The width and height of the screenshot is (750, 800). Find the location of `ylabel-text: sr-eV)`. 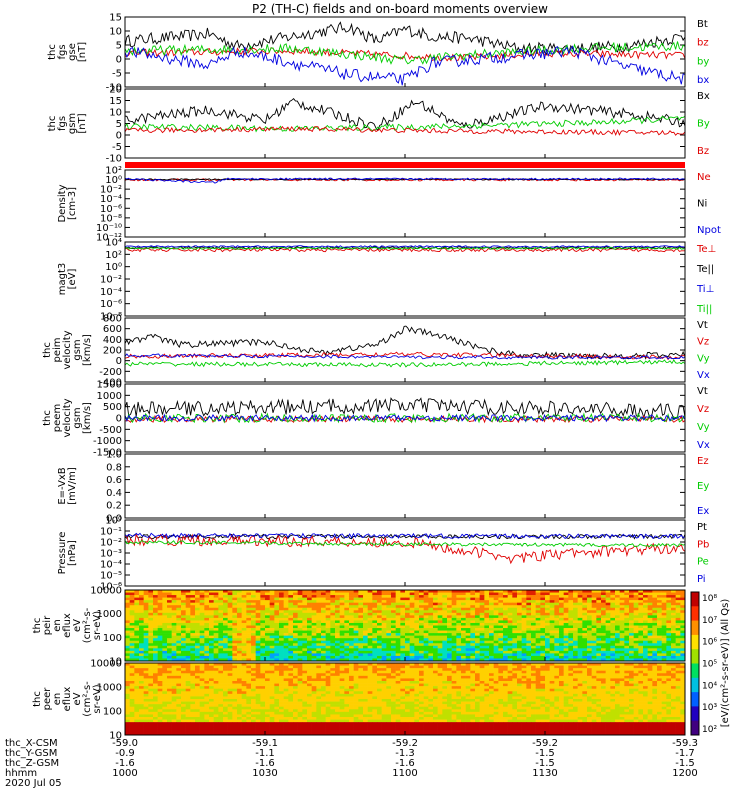

ylabel-text: sr-eV) is located at coordinates (97, 698).